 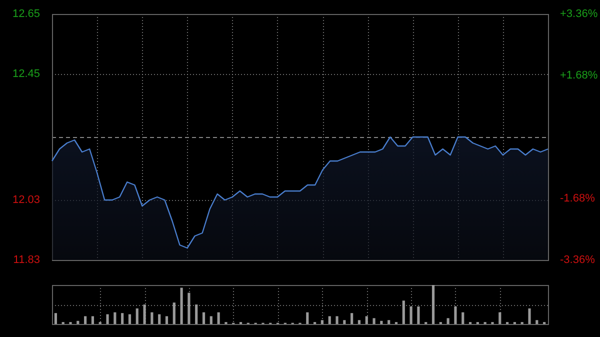 What do you see at coordinates (579, 76) in the screenshot?
I see `y2-tick-label: +1.68%` at bounding box center [579, 76].